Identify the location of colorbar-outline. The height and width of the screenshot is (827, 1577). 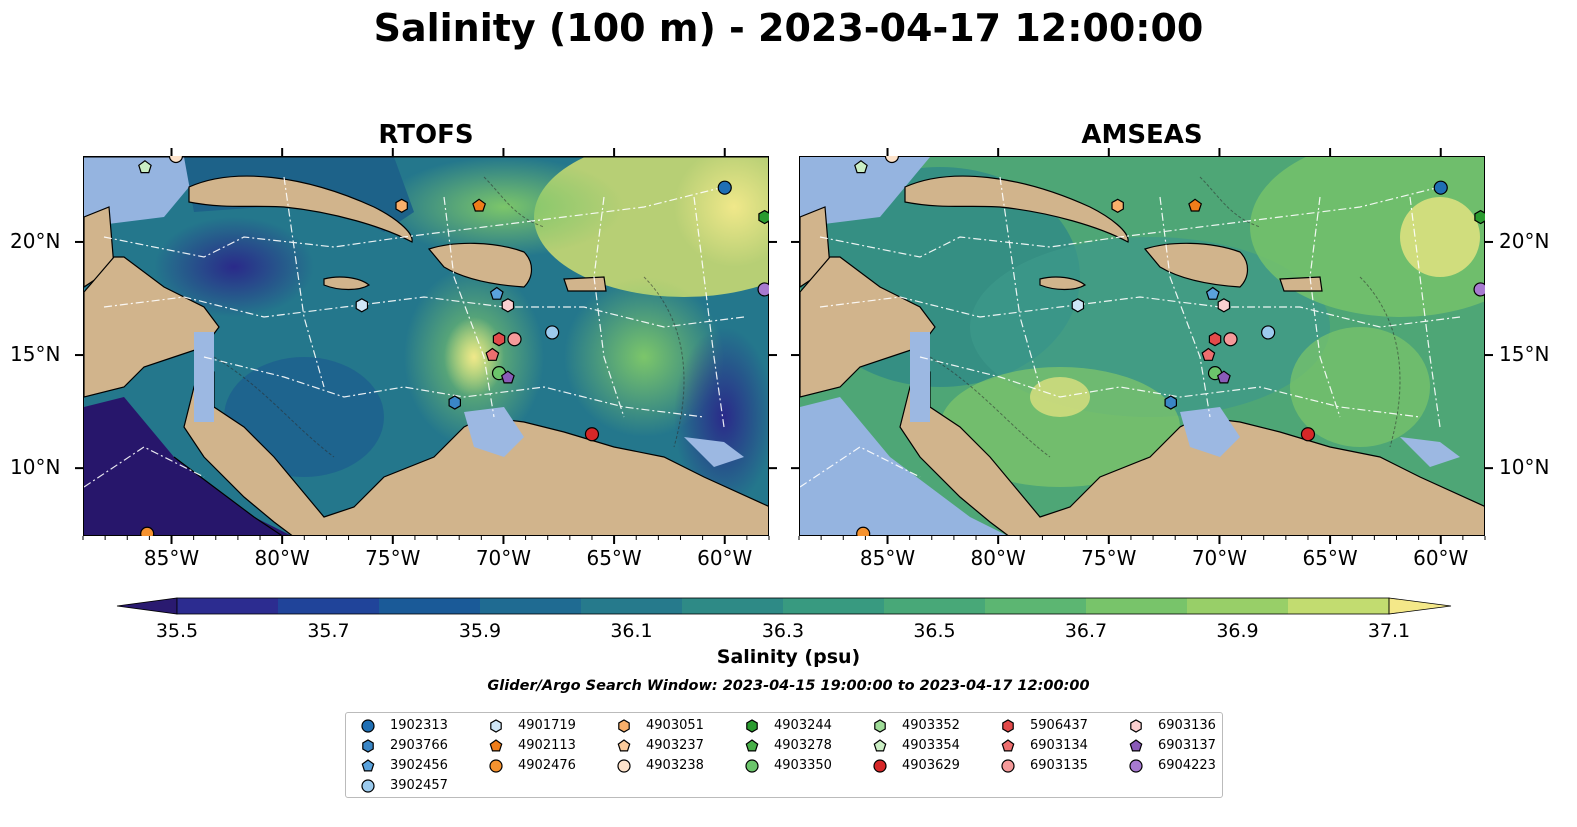
(783, 606).